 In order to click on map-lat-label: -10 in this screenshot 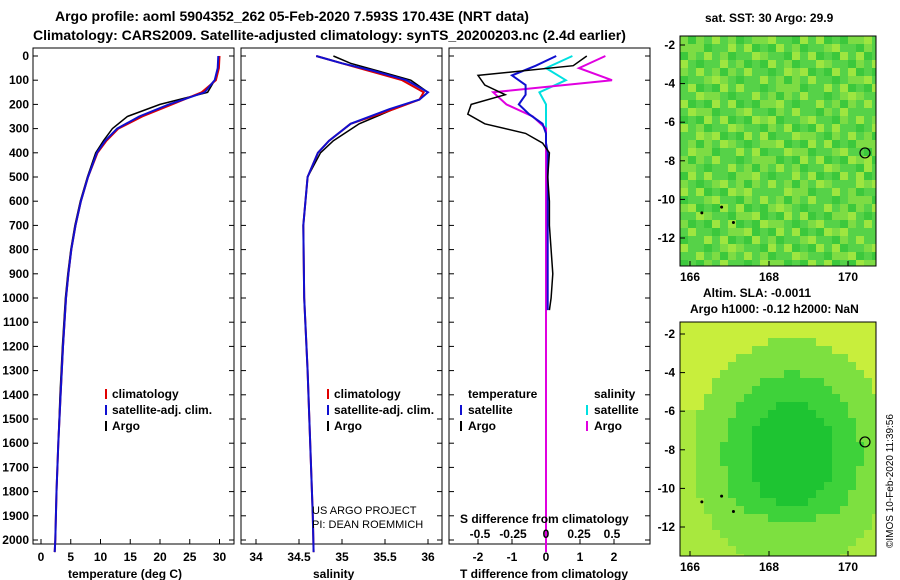, I will do `click(667, 488)`.